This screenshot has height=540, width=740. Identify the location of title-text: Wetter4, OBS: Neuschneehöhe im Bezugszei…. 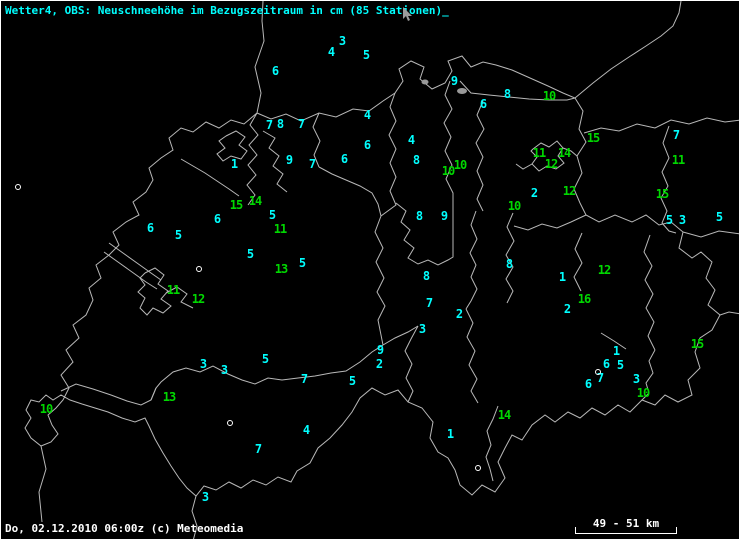
(224, 10).